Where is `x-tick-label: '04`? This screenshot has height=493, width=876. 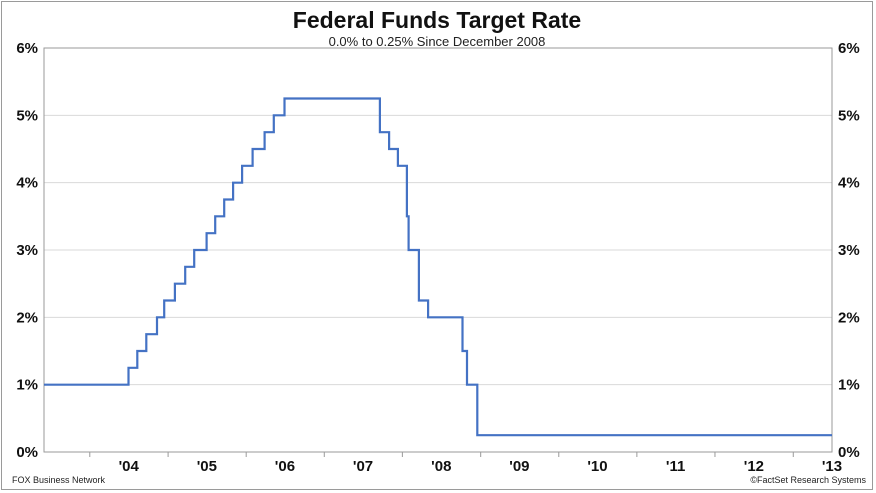
x-tick-label: '04 is located at coordinates (129, 466).